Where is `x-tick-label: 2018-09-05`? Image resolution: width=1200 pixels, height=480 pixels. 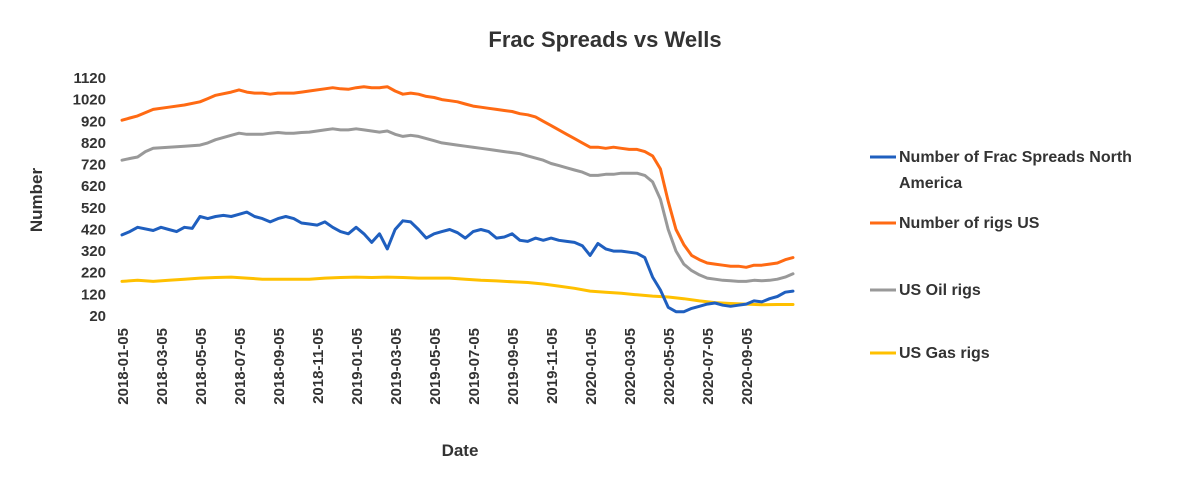 x-tick-label: 2018-09-05 is located at coordinates (279, 366).